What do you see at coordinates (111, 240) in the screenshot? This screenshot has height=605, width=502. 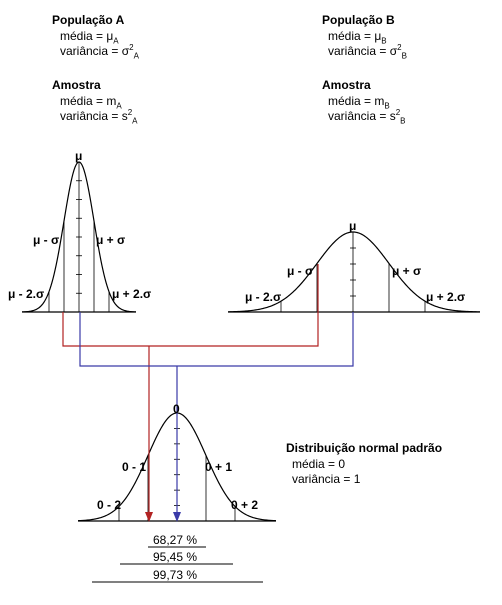 I see `curve-a-plus-sigma-label: μ + σ` at bounding box center [111, 240].